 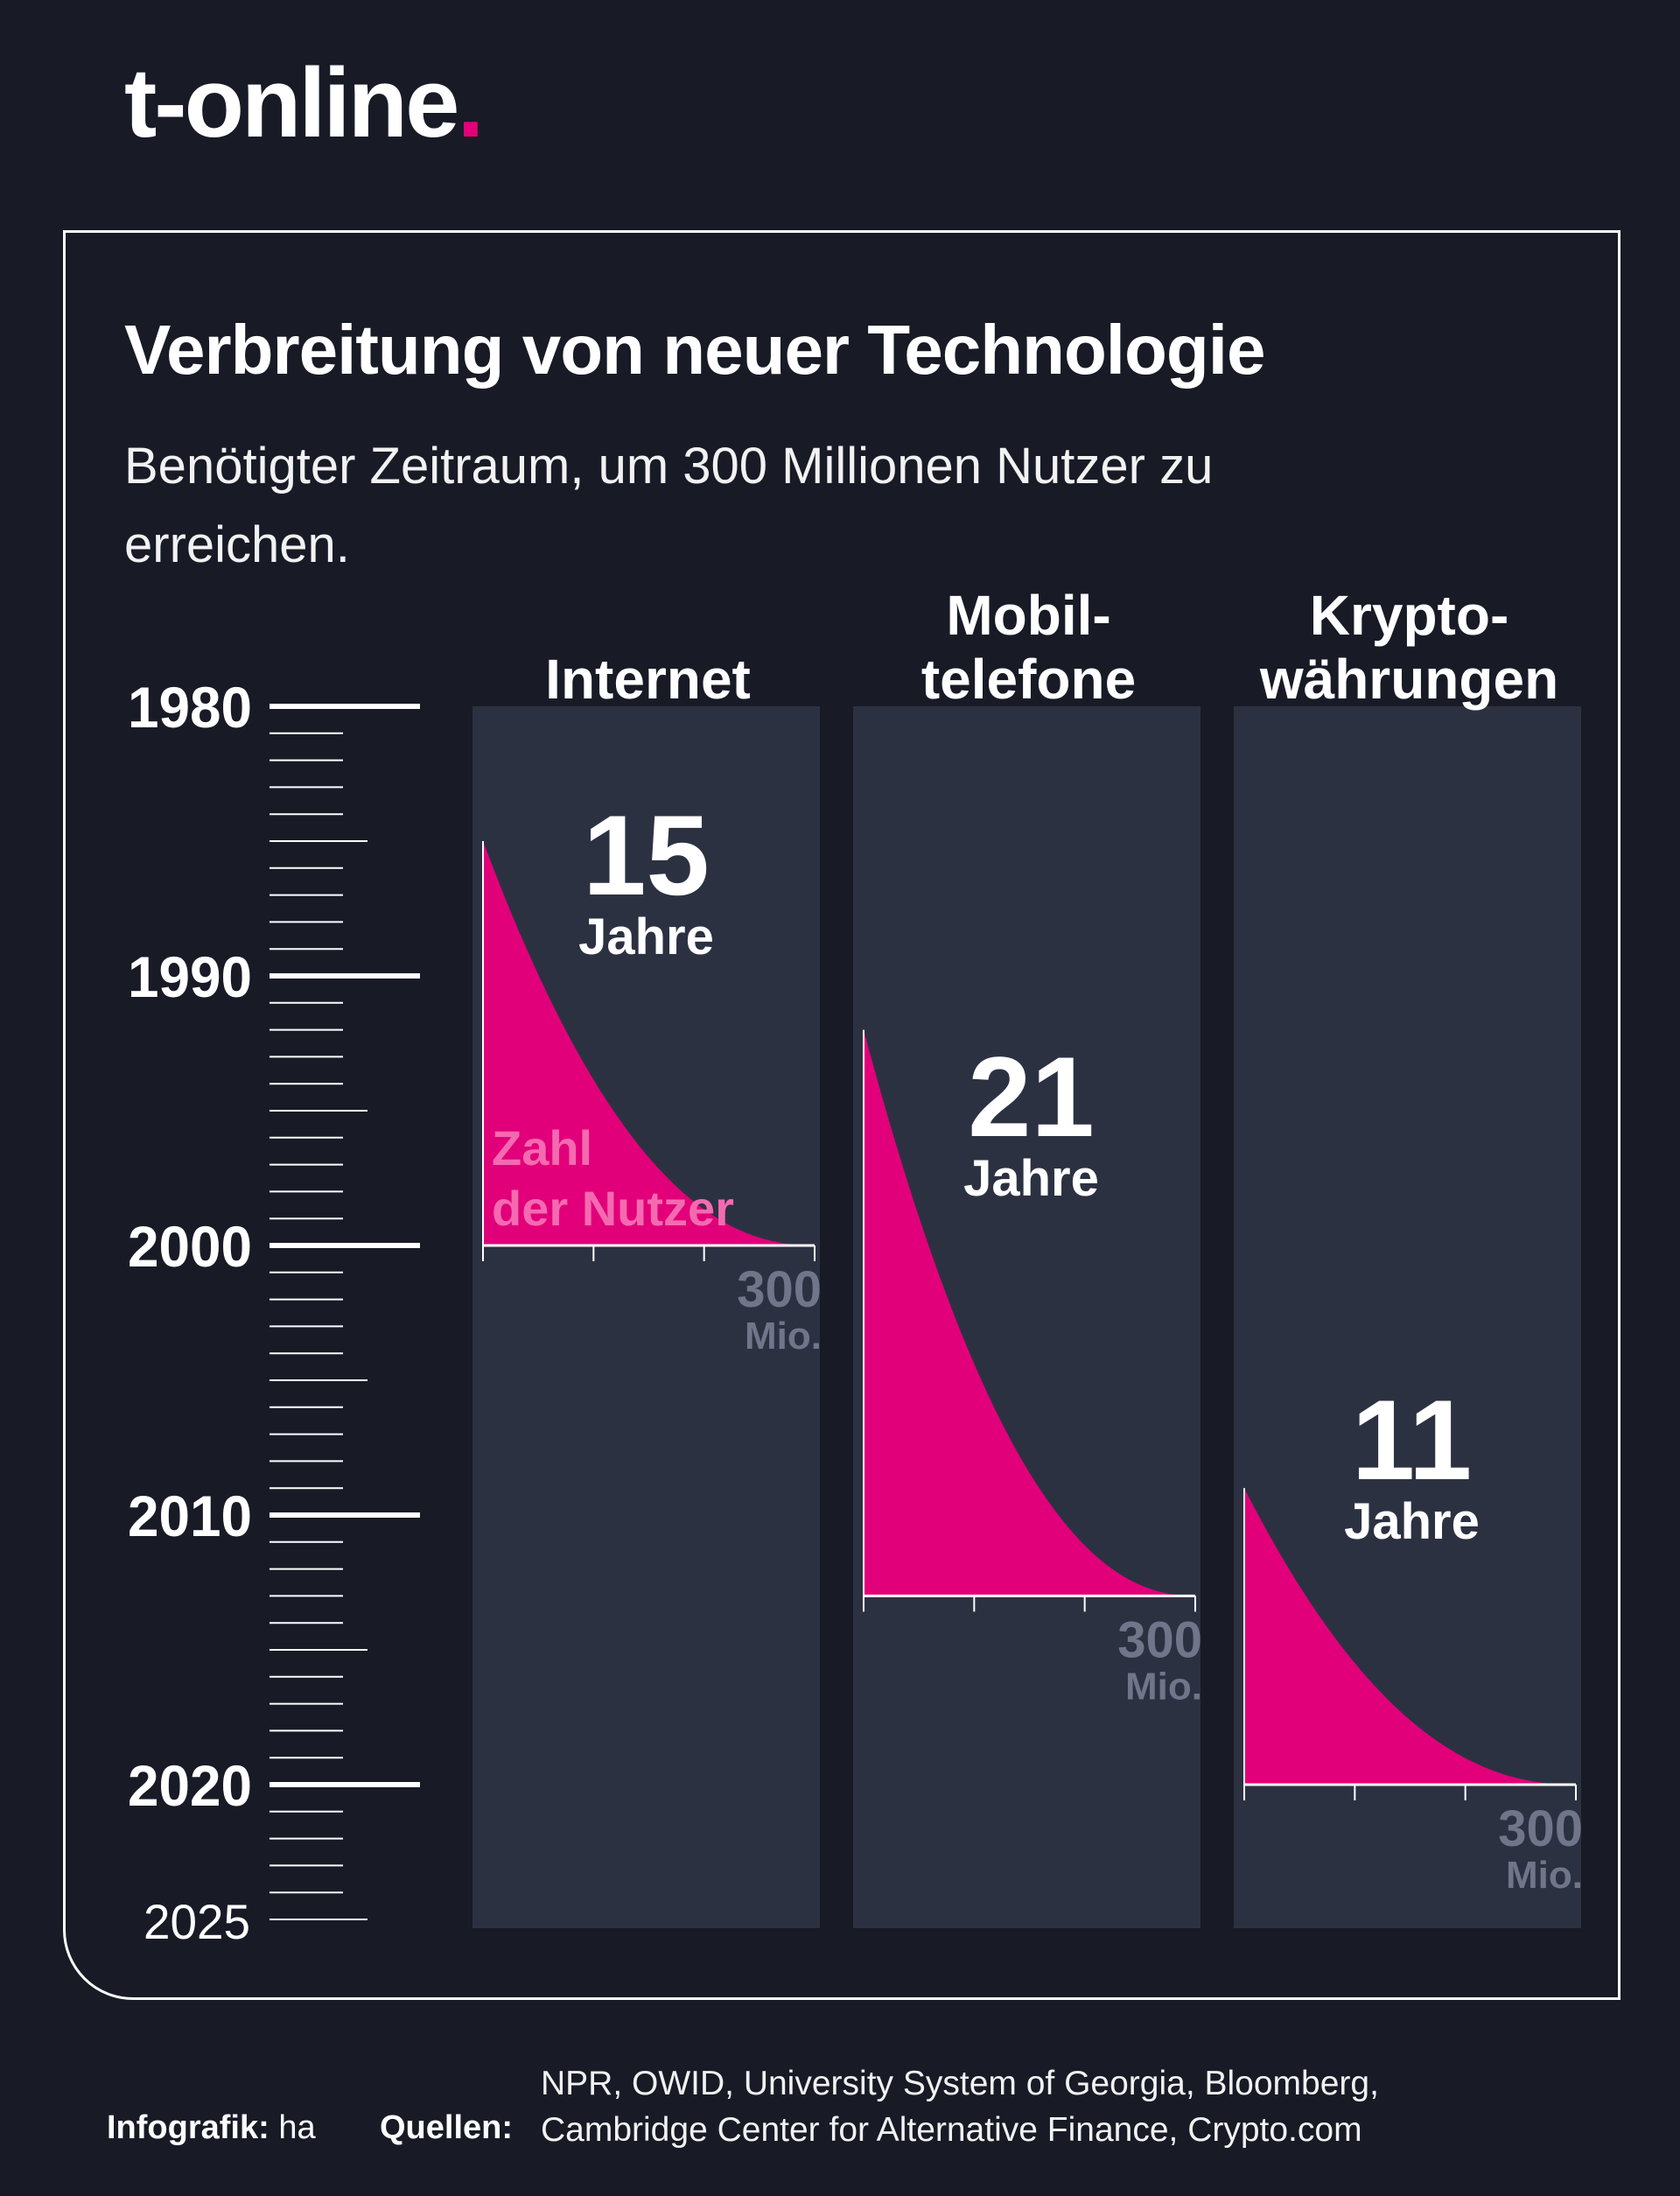 What do you see at coordinates (1028, 615) in the screenshot?
I see `panel-header: Mobil-` at bounding box center [1028, 615].